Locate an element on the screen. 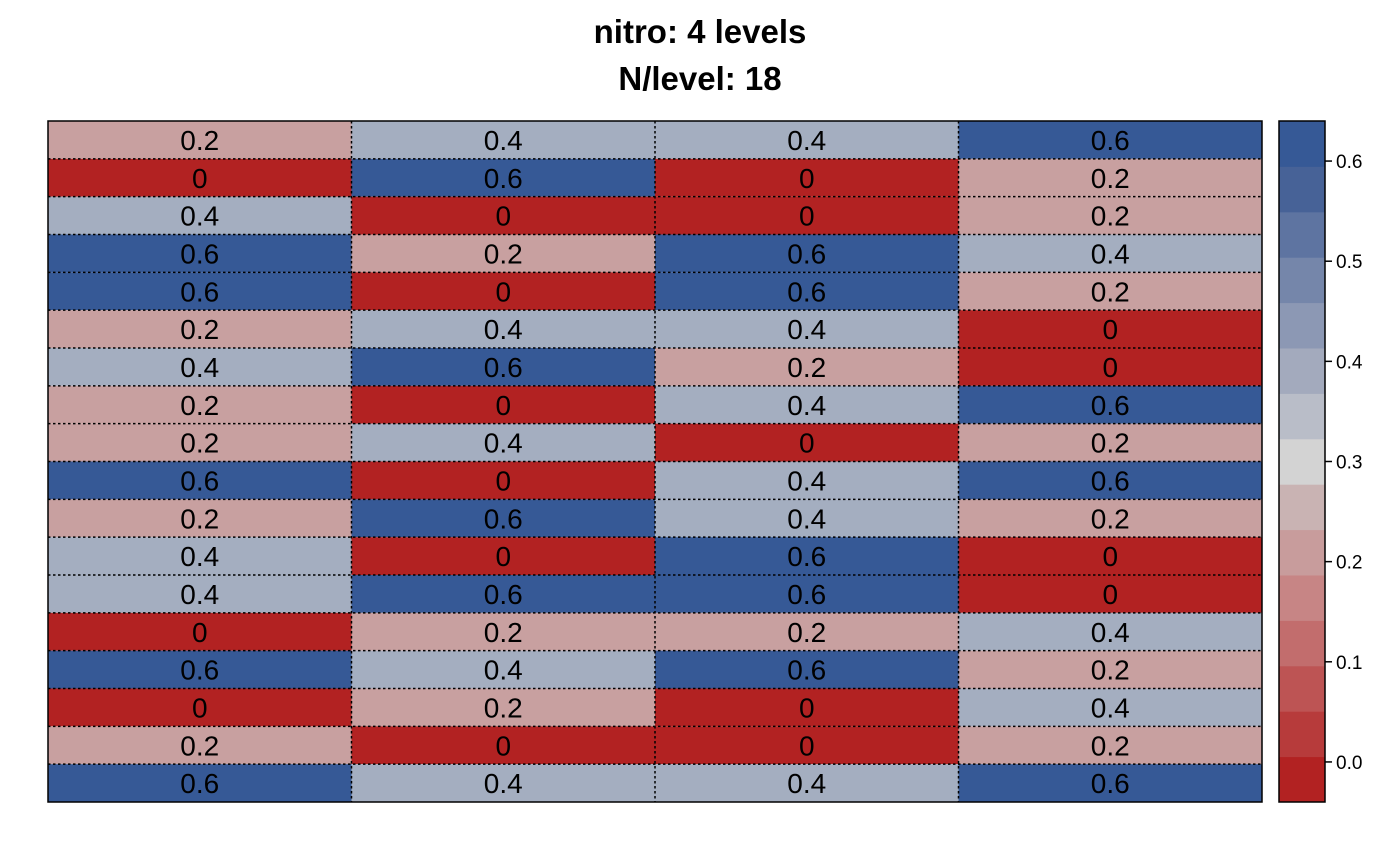  chart-title: nitro: 4 levels is located at coordinates (700, 31).